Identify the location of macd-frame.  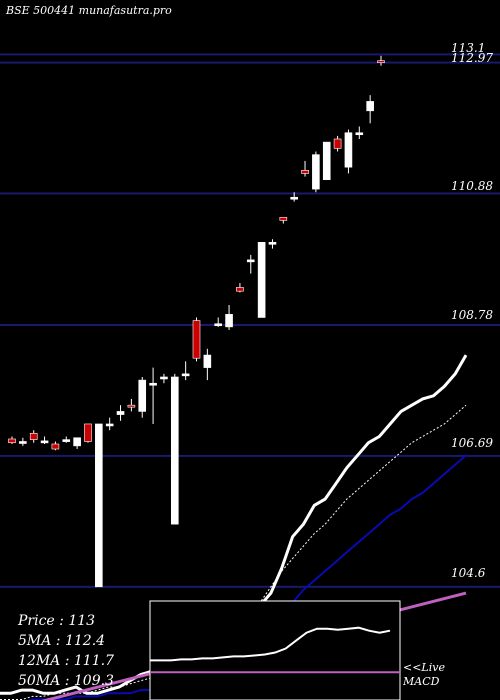
(275, 650).